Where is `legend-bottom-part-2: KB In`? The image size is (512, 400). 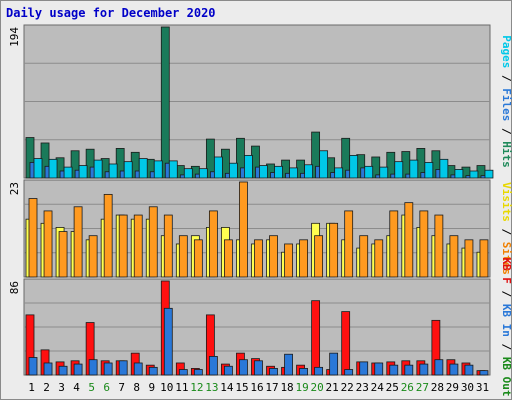 legend-bottom-part-2: KB In is located at coordinates (506, 320).